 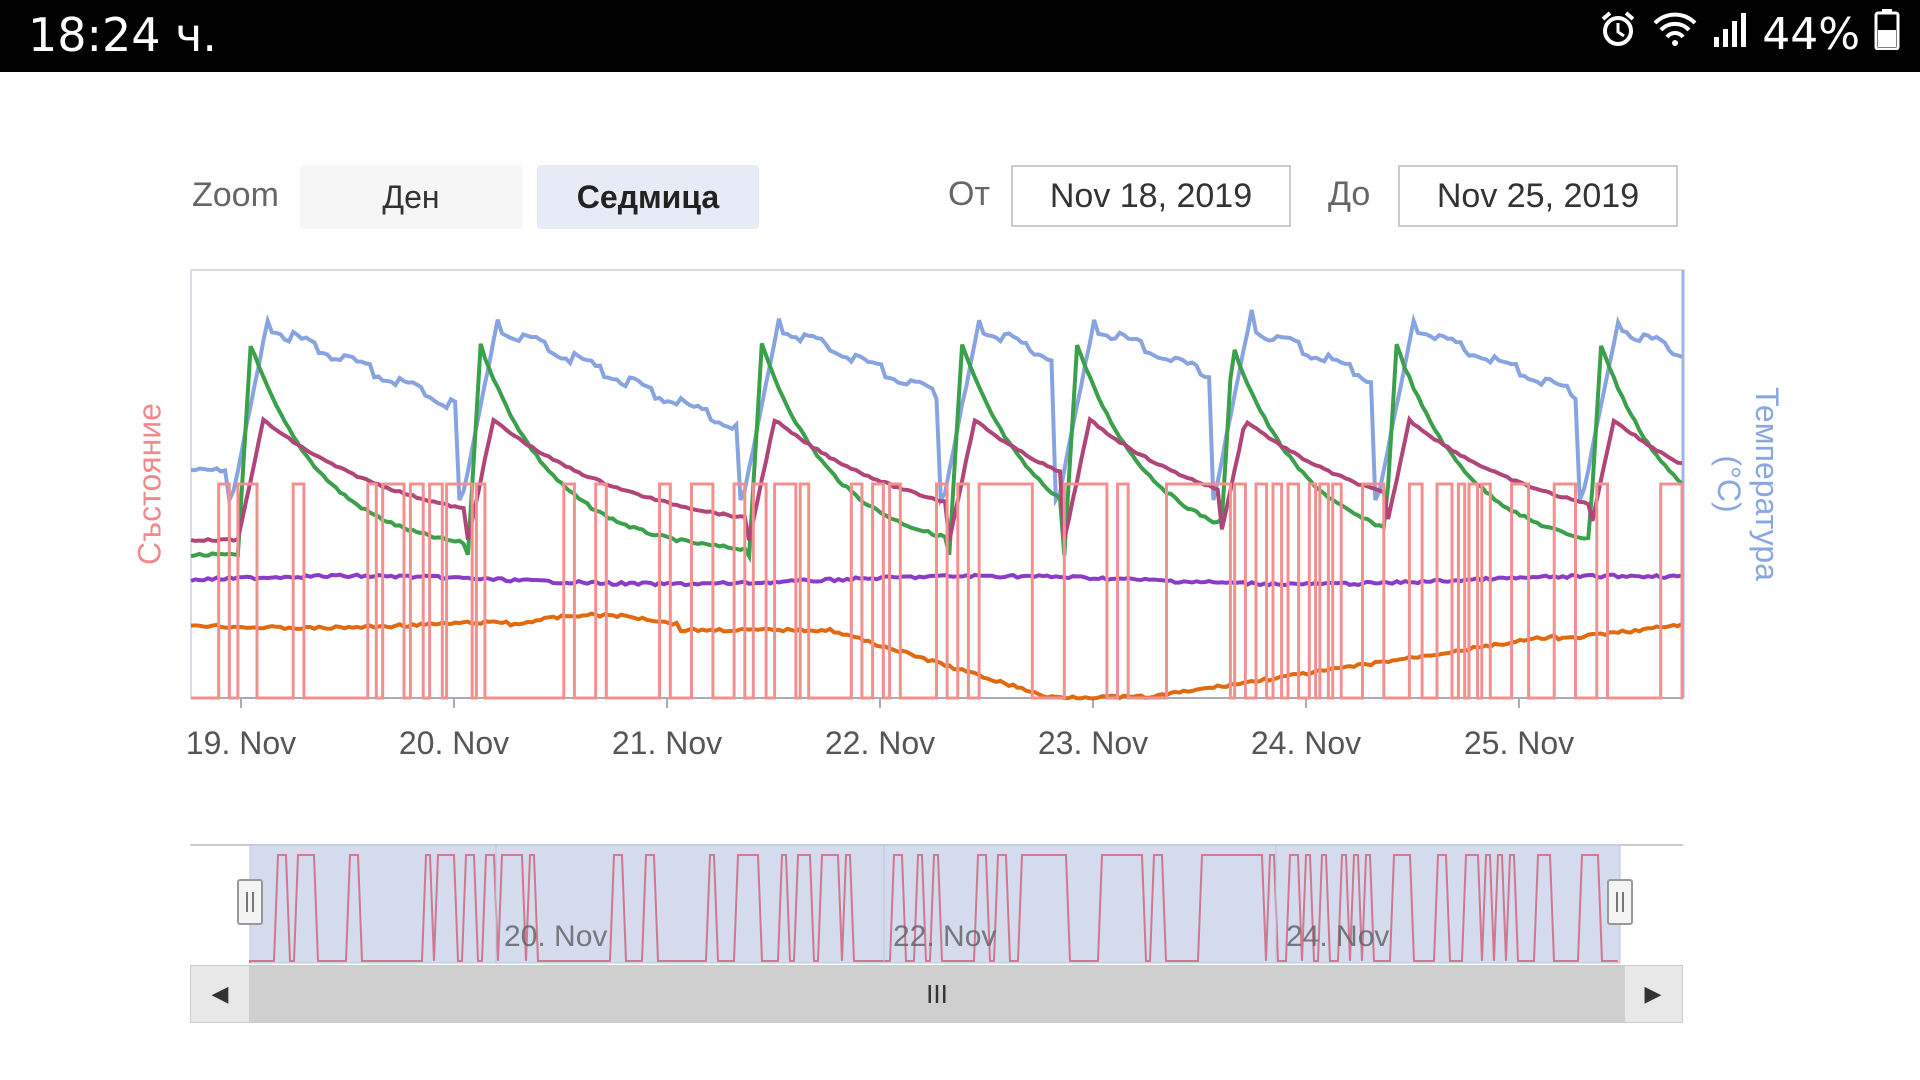 What do you see at coordinates (1730, 34) in the screenshot?
I see `signal-icon` at bounding box center [1730, 34].